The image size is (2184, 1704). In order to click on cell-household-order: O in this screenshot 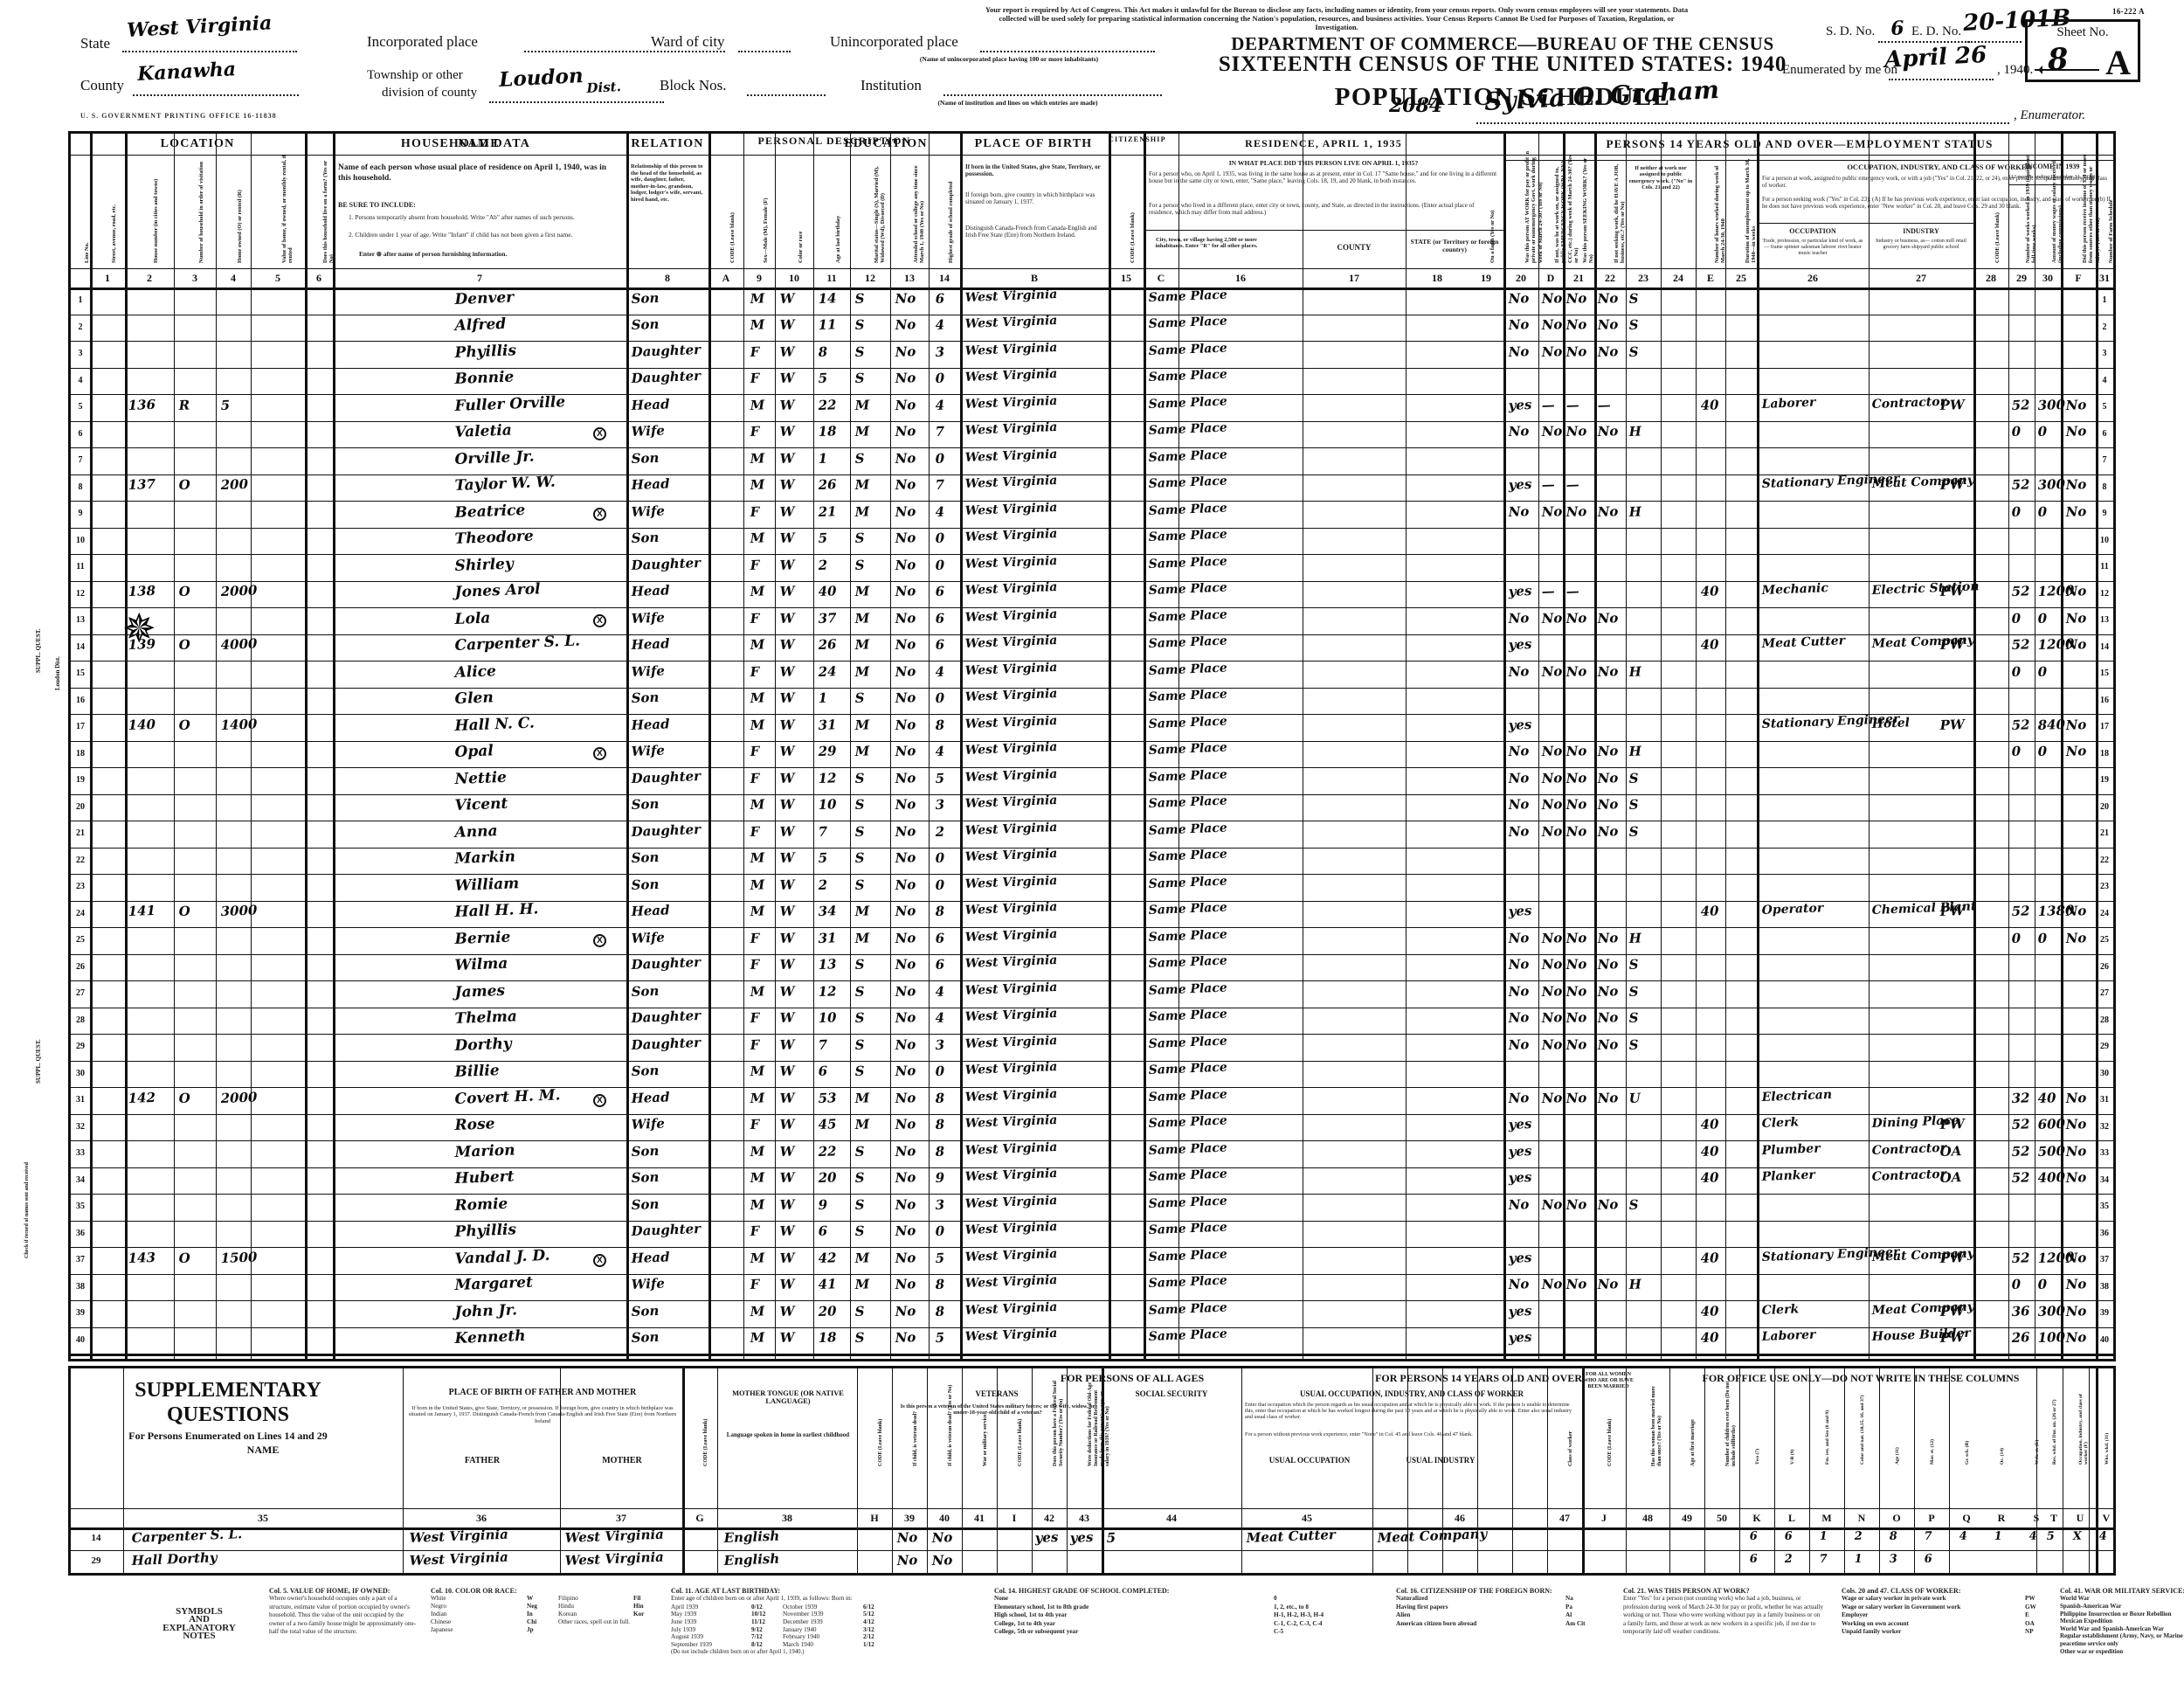, I will do `click(184, 1098)`.